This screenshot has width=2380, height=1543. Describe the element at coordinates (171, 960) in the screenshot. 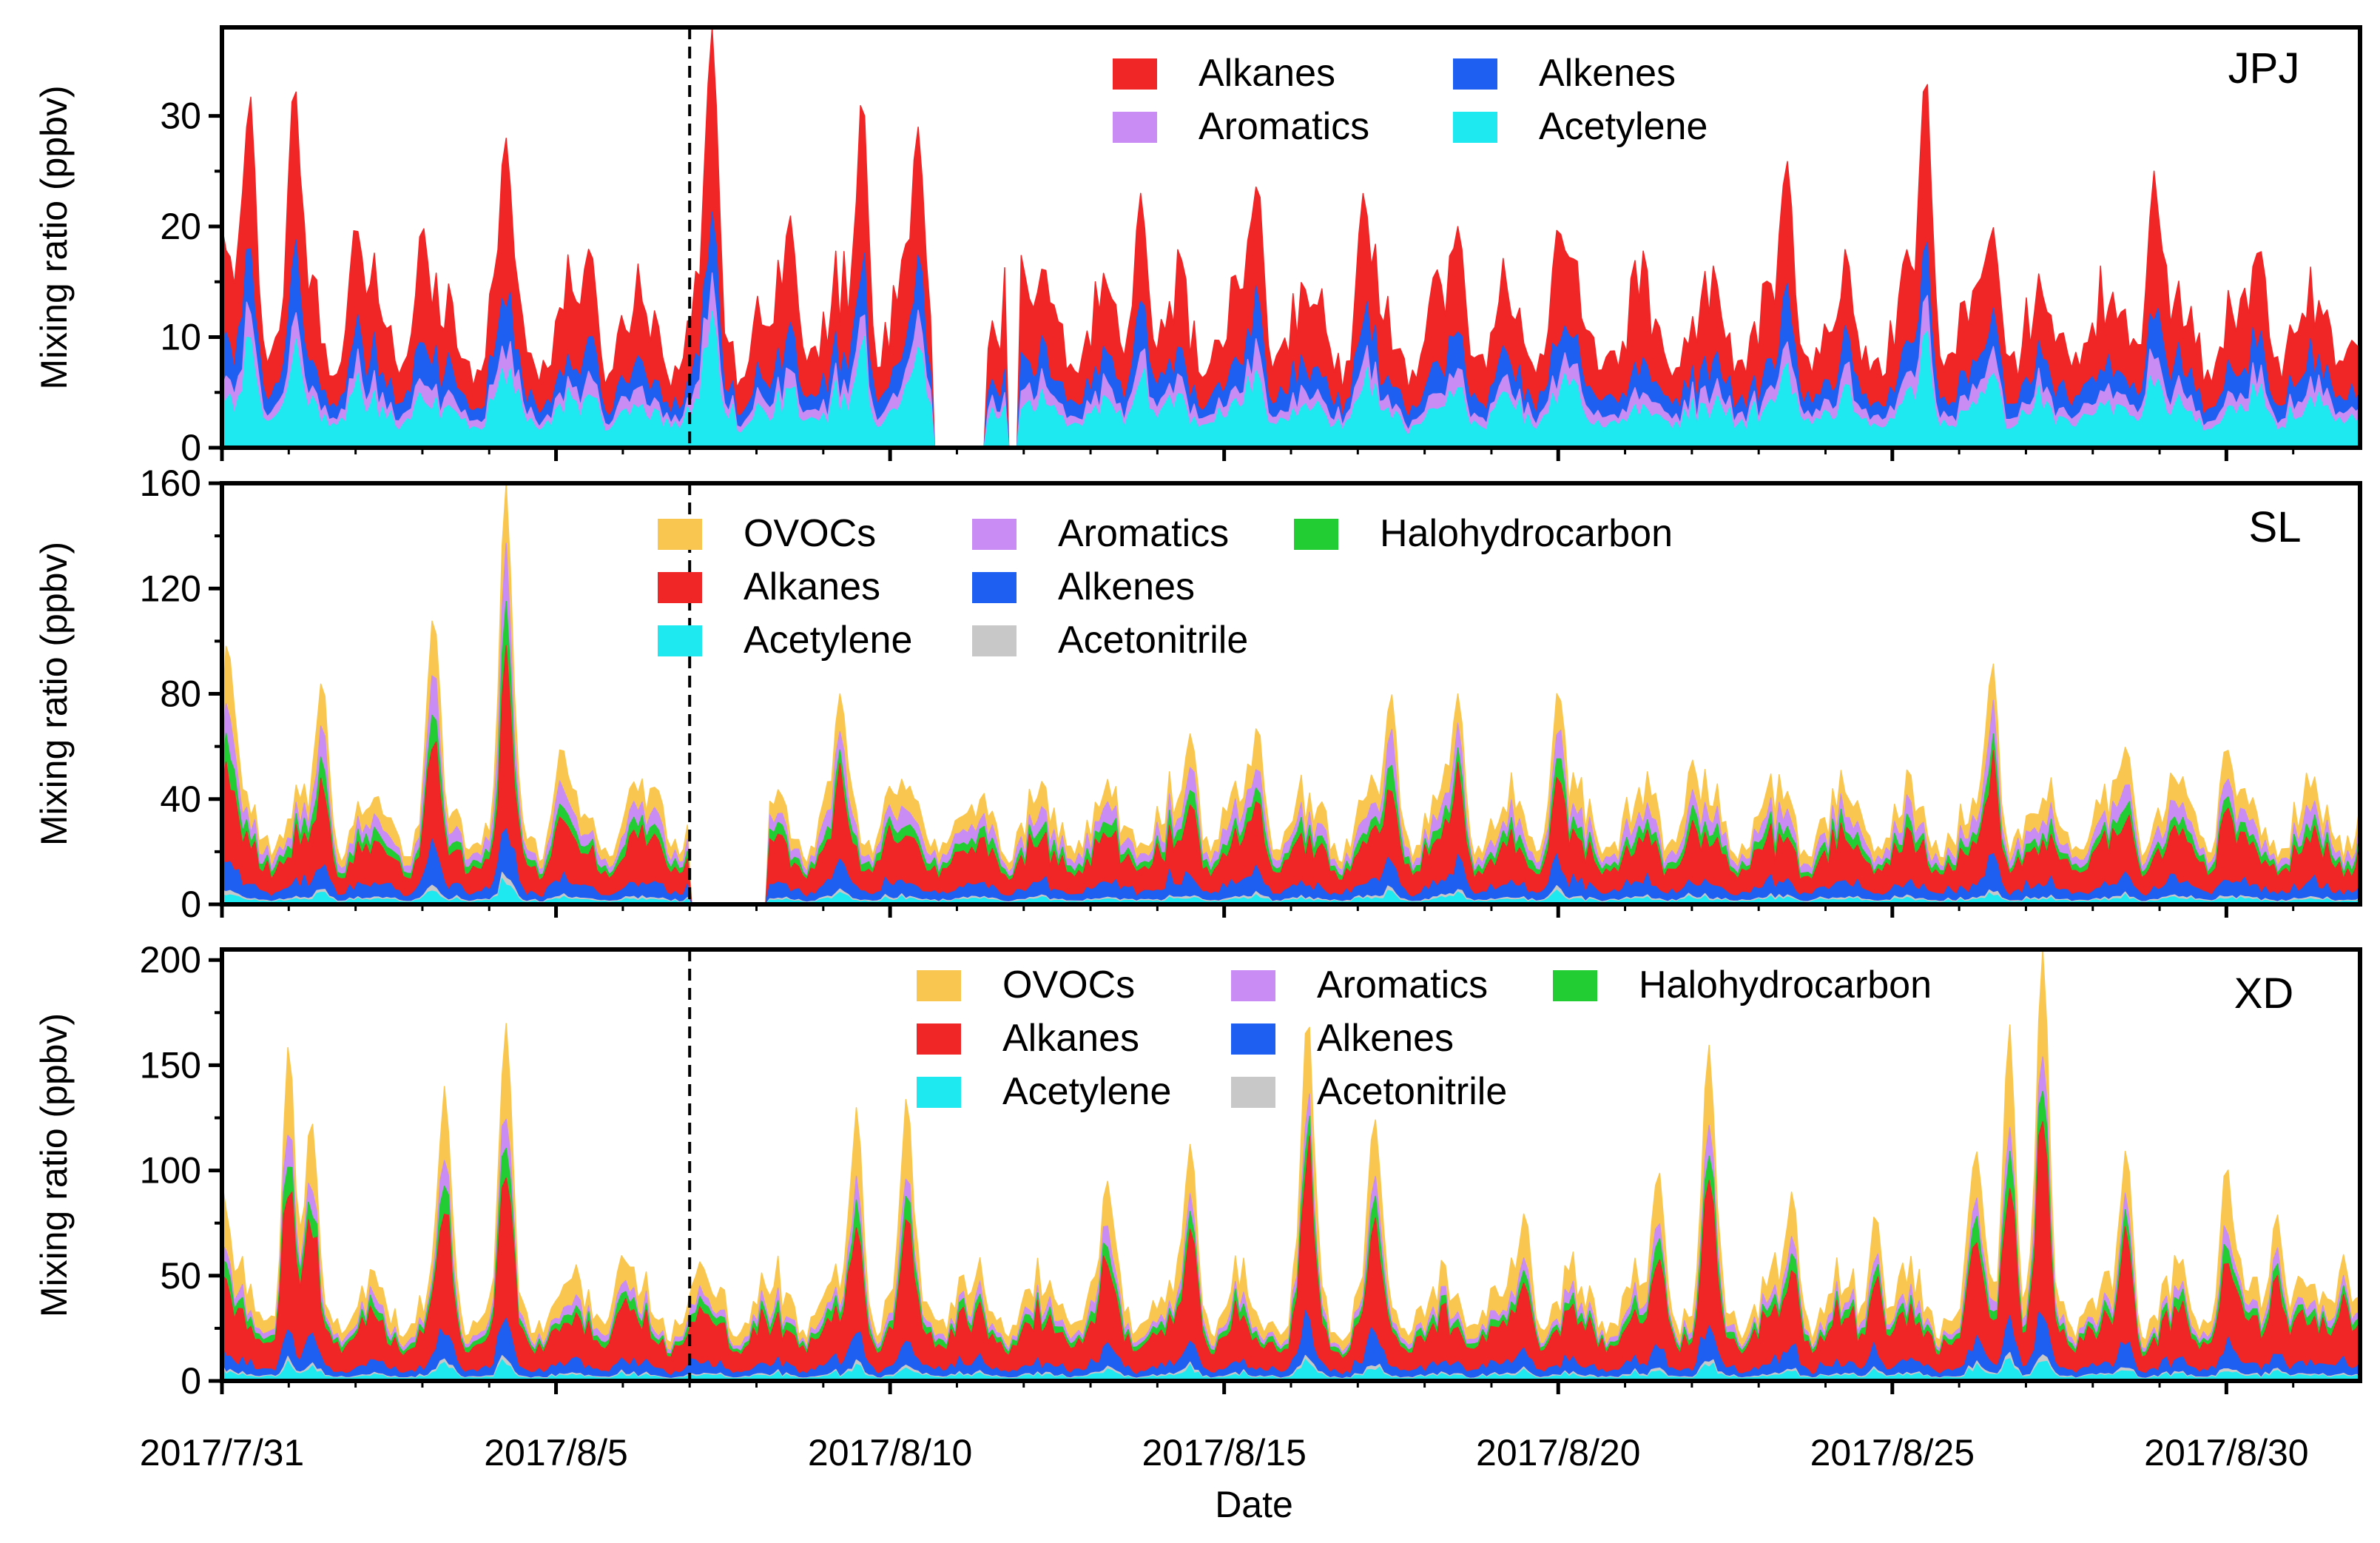

I see `y-tick-label: 200` at that location.